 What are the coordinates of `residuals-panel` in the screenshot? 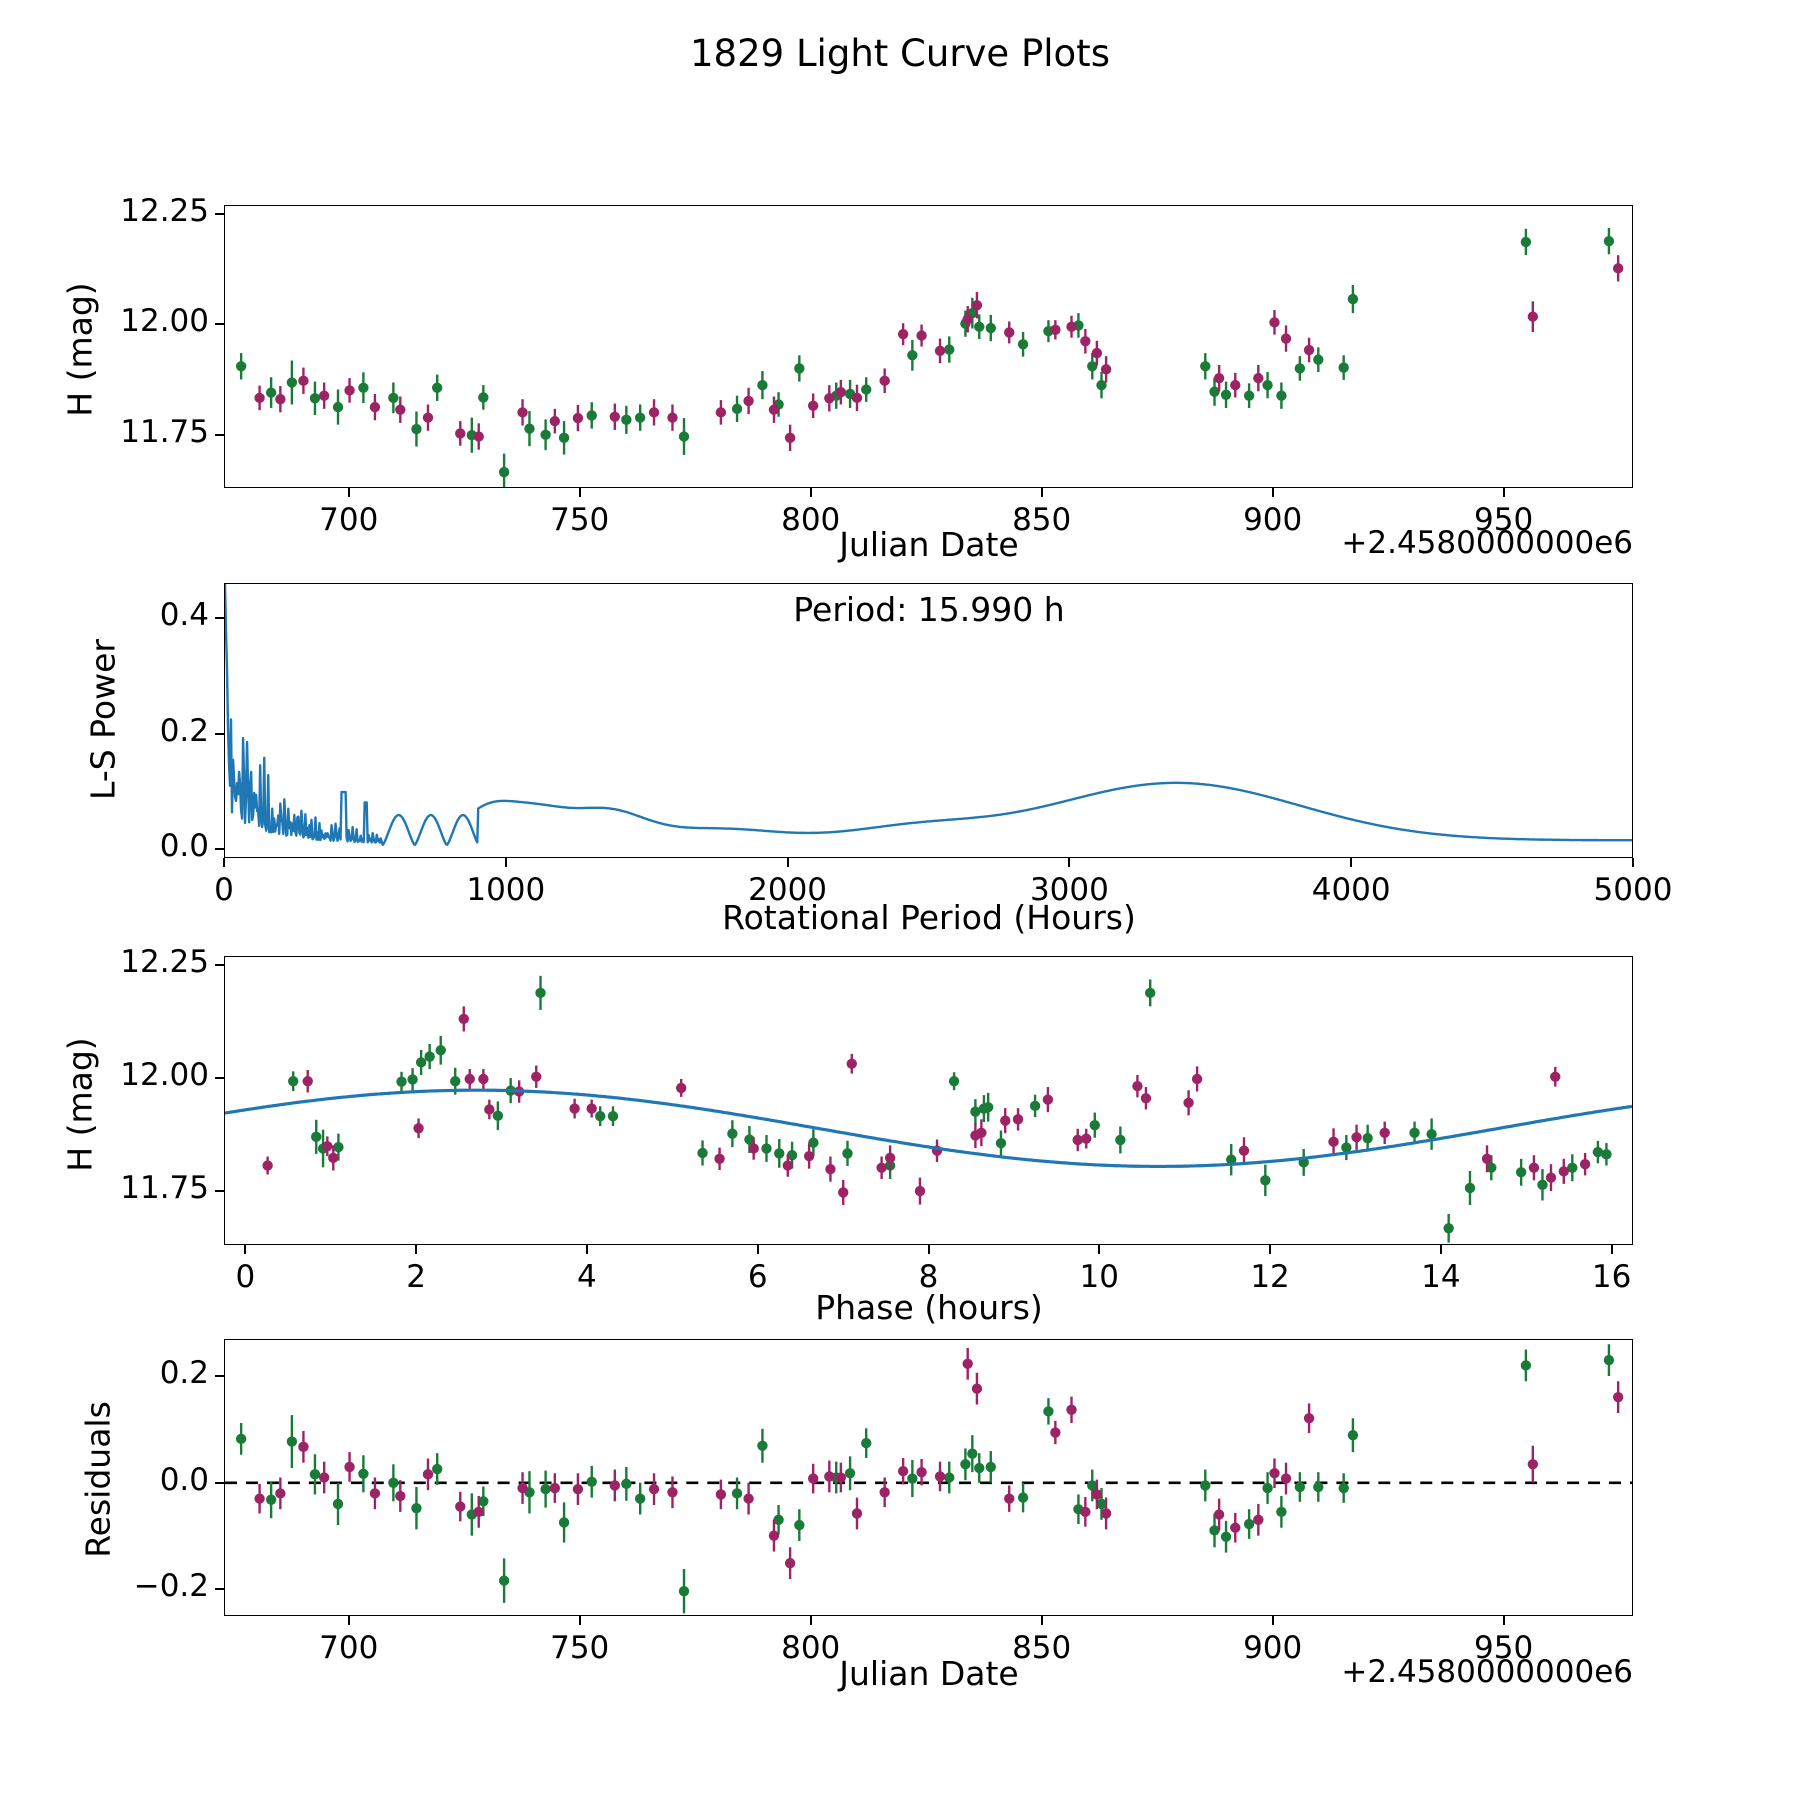 It's located at (928, 1477).